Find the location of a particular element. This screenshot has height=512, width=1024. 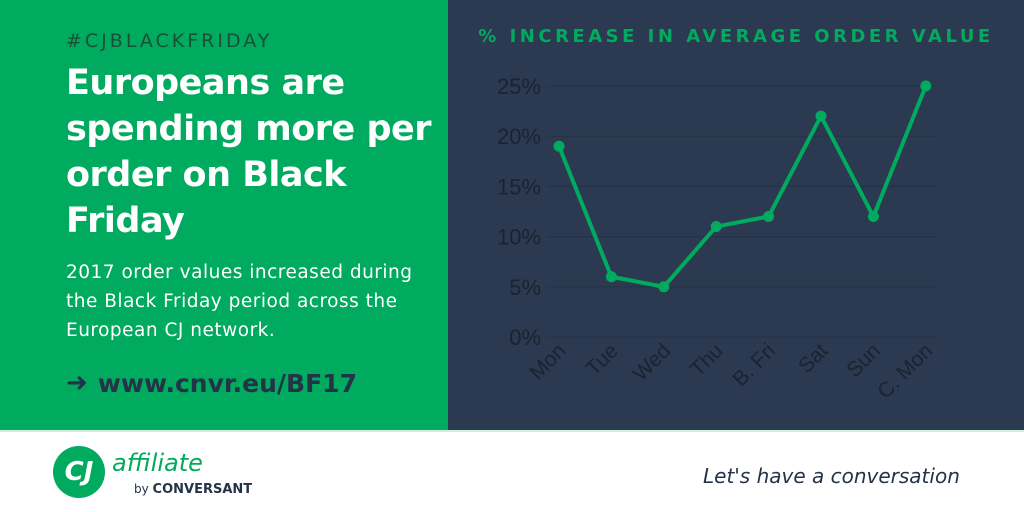

cj-logo-icon: CJ is located at coordinates (79, 472).